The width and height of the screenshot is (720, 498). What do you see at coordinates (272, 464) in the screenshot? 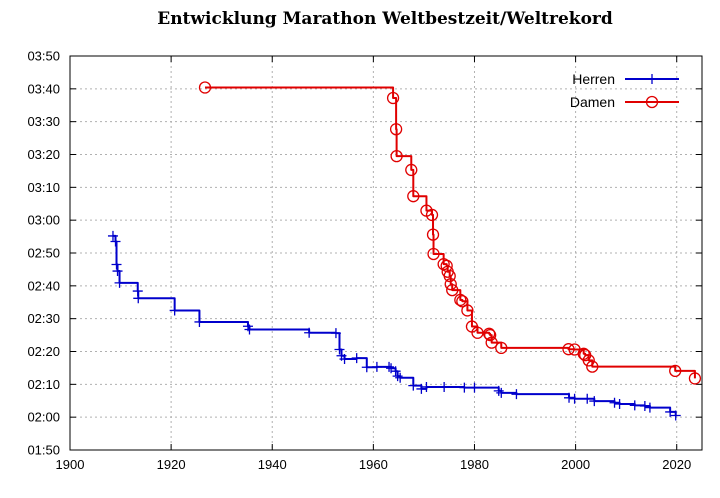
I see `x-tick-label: 1940` at bounding box center [272, 464].